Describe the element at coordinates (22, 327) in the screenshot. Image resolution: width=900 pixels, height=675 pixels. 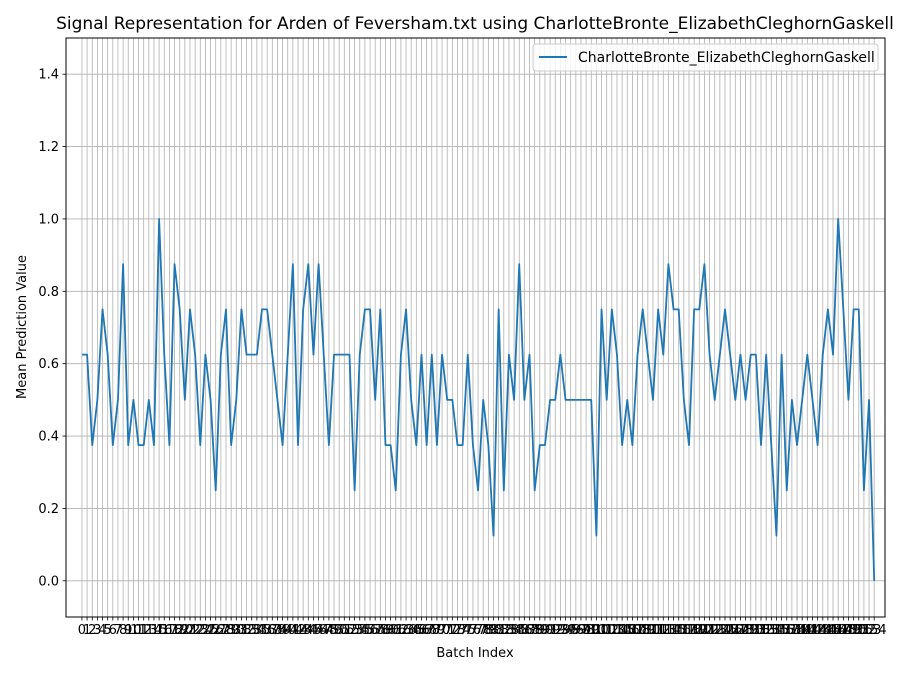
I see `y-axis-label: Mean Prediction Value` at that location.